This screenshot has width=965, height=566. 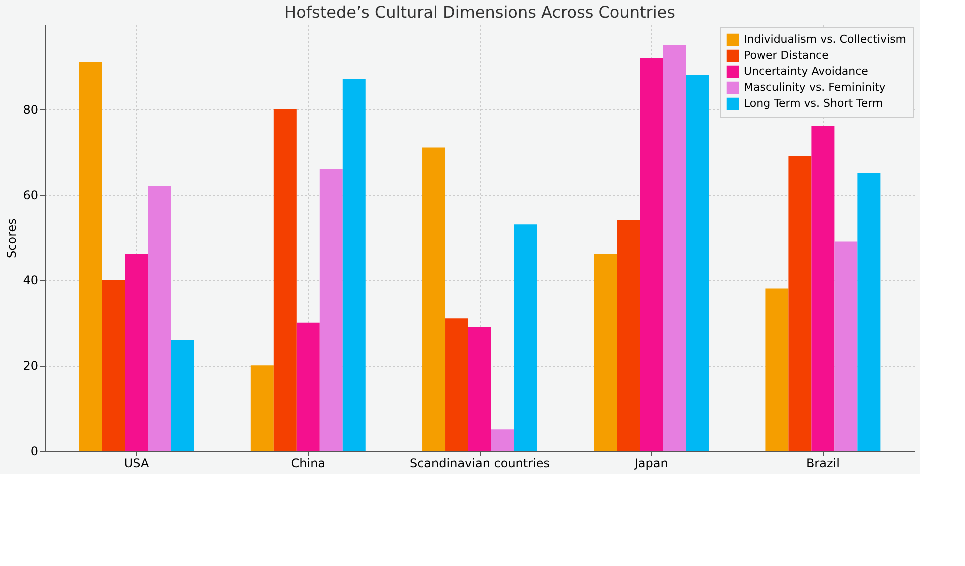 What do you see at coordinates (30, 109) in the screenshot?
I see `y-tick-label: 80` at bounding box center [30, 109].